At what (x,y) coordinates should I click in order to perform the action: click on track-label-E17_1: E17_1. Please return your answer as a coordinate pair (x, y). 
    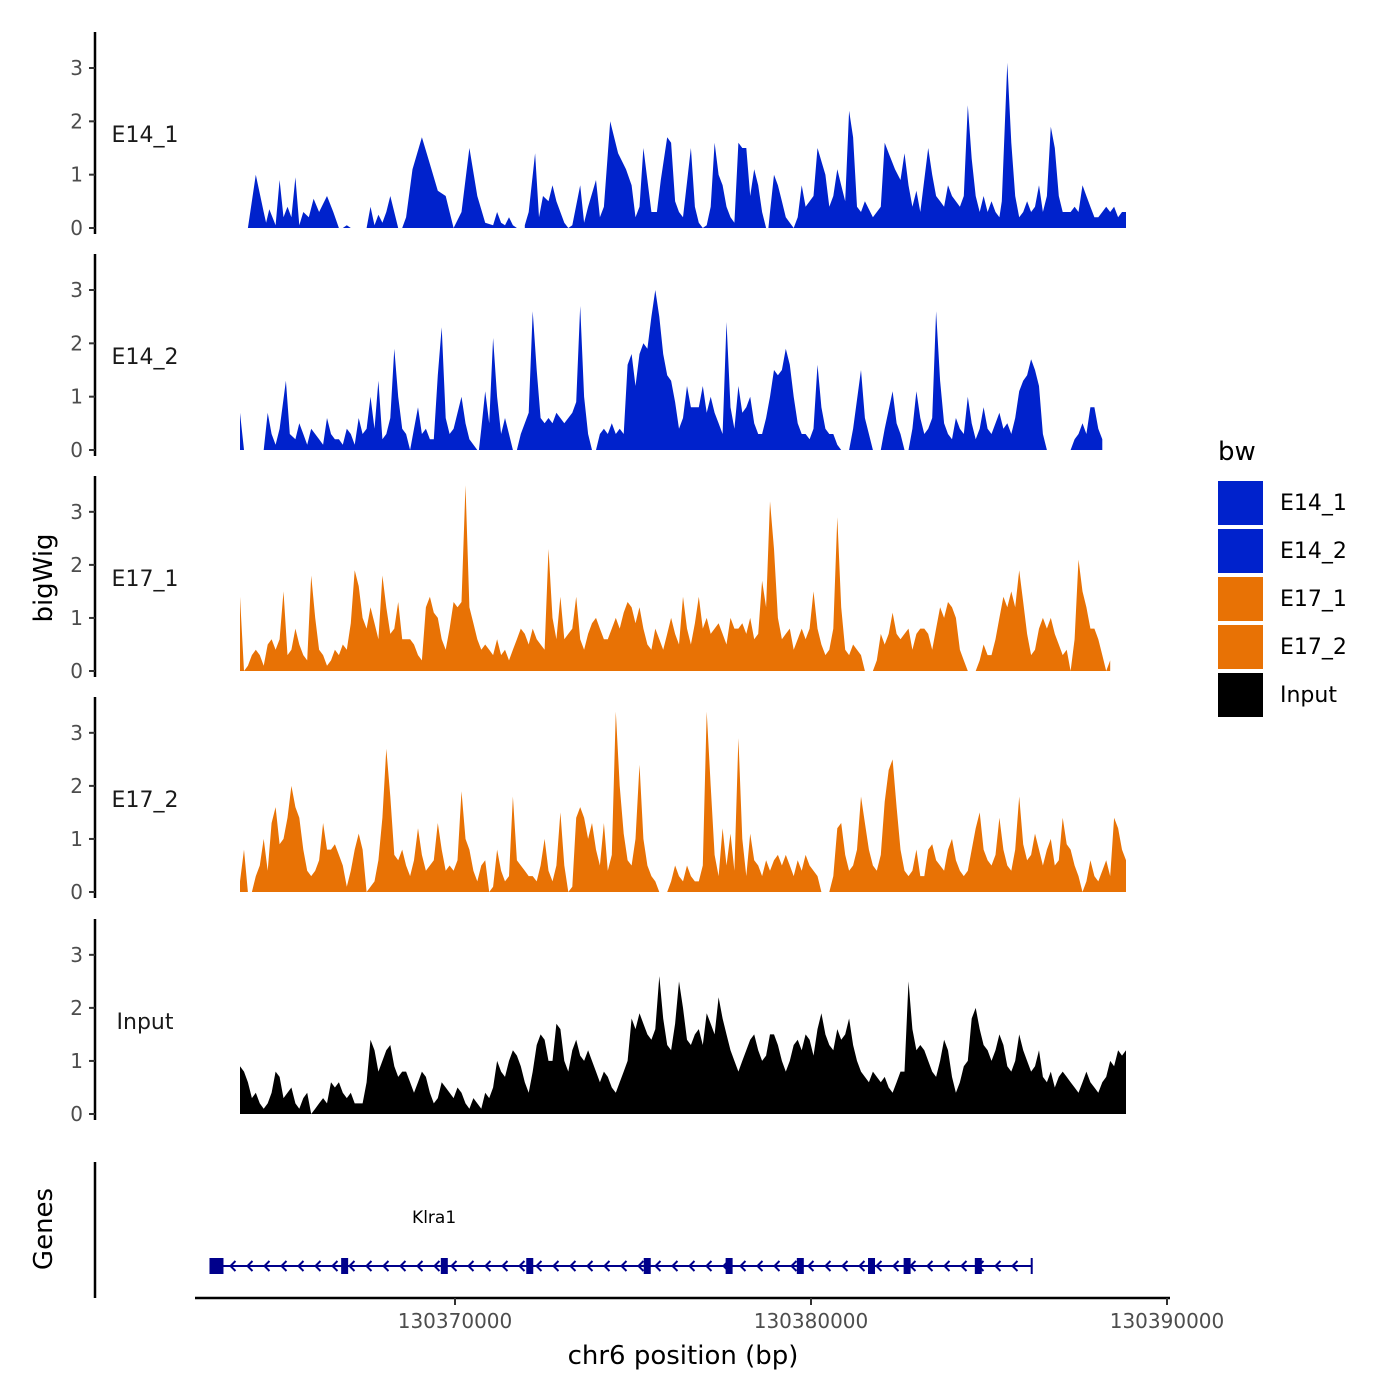
    Looking at the image, I should click on (145, 579).